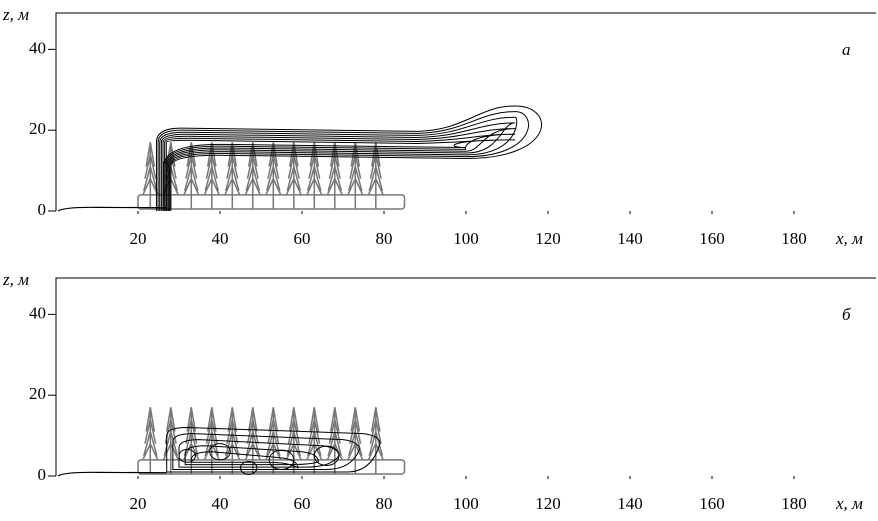  I want to click on panel-label: б, so click(846, 314).